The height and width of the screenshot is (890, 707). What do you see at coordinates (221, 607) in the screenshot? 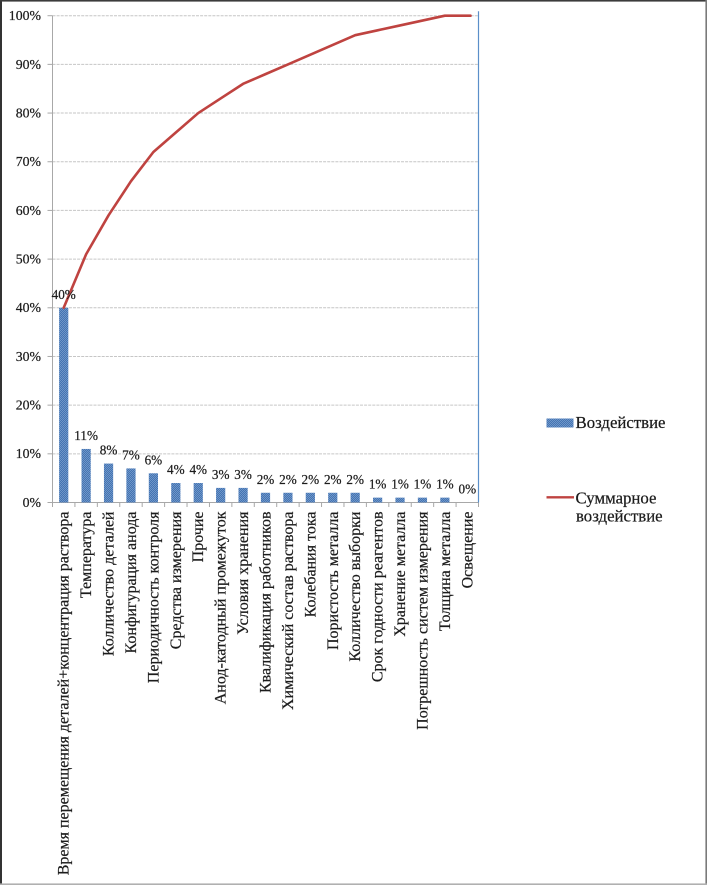
I see `svg-text: Анод-катодный промежуток` at bounding box center [221, 607].